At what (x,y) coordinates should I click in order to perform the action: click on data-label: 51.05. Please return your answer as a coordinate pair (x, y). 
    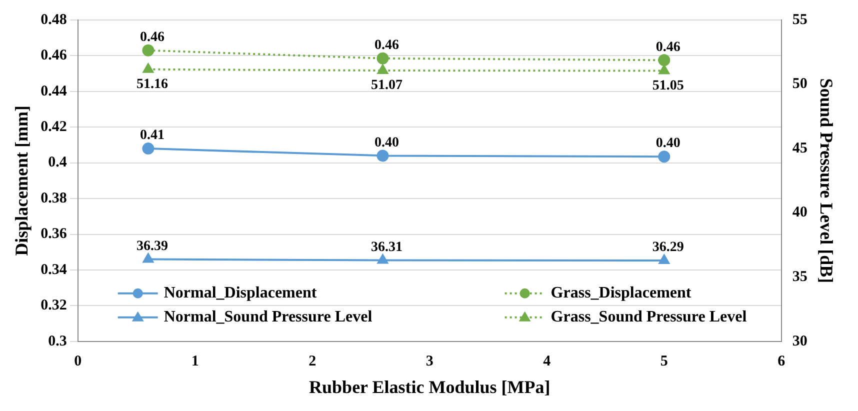
    Looking at the image, I should click on (668, 86).